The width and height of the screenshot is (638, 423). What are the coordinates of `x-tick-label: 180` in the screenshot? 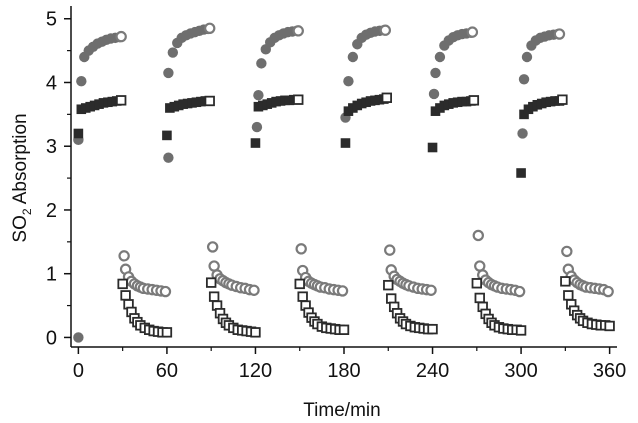 It's located at (343, 371).